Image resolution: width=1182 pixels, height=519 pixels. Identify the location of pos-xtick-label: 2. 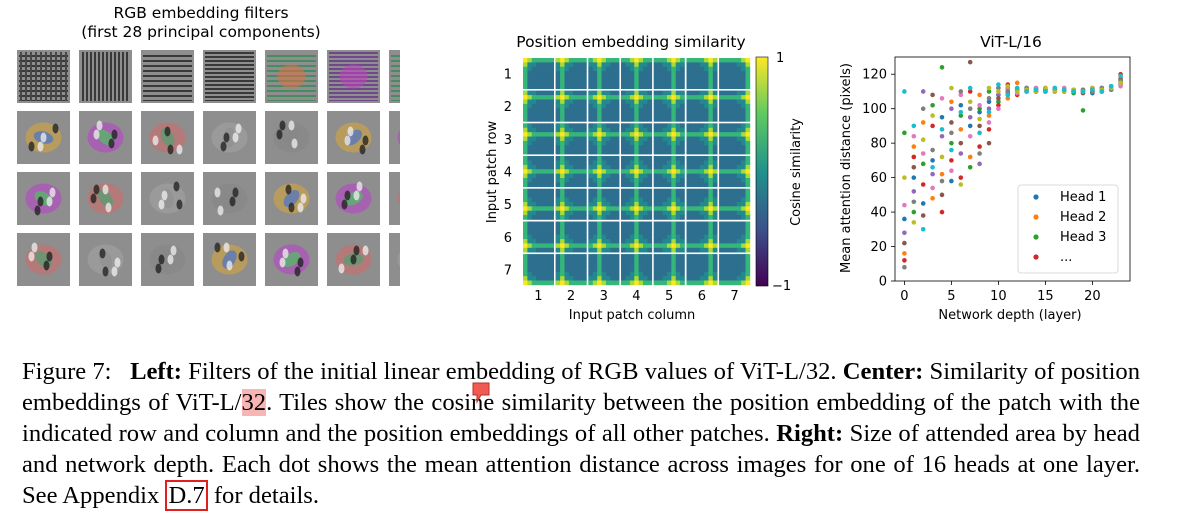
(571, 296).